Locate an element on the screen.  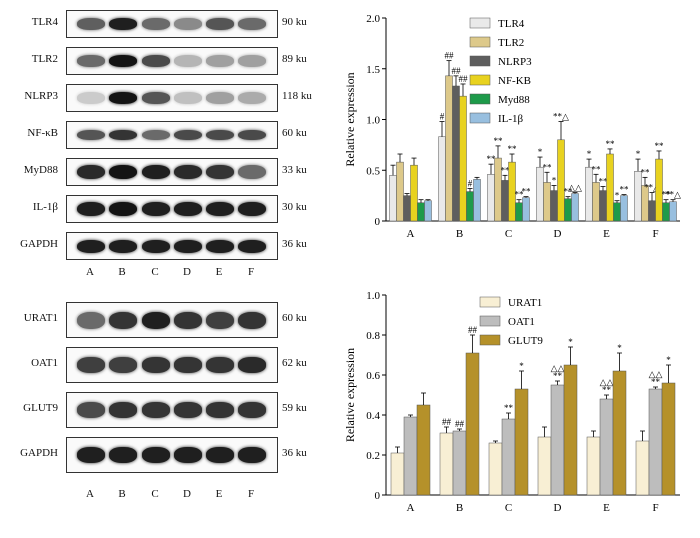
blot-size-gapdh: 36 ku is located at coordinates (294, 244).